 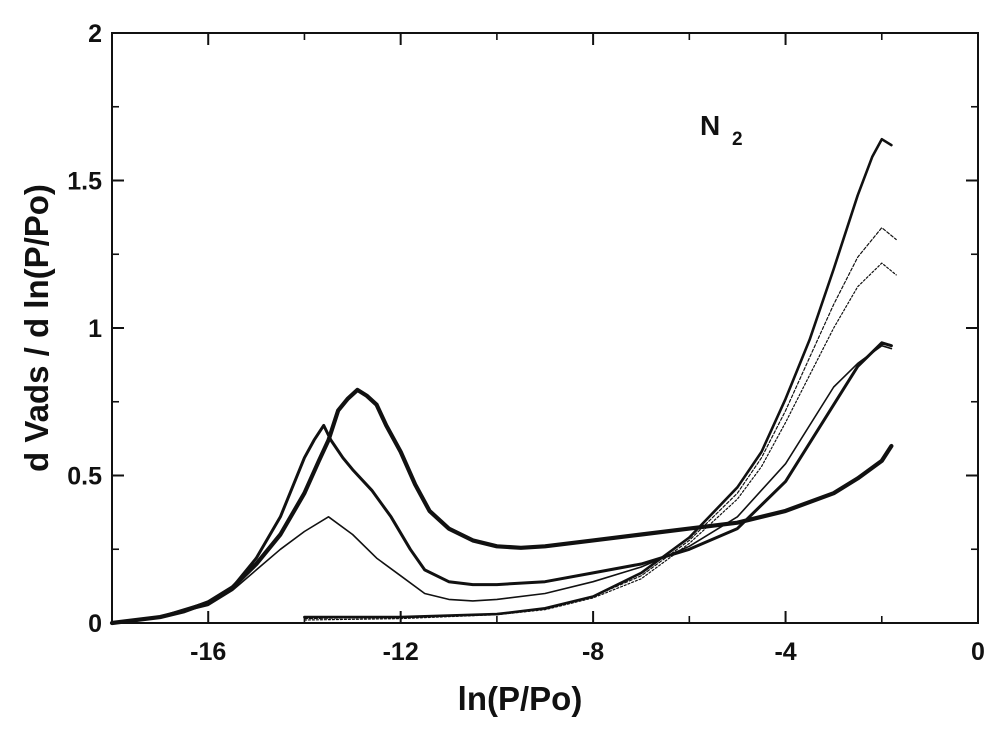 I want to click on x-axis-title: ln(P/Po), so click(x=520, y=698).